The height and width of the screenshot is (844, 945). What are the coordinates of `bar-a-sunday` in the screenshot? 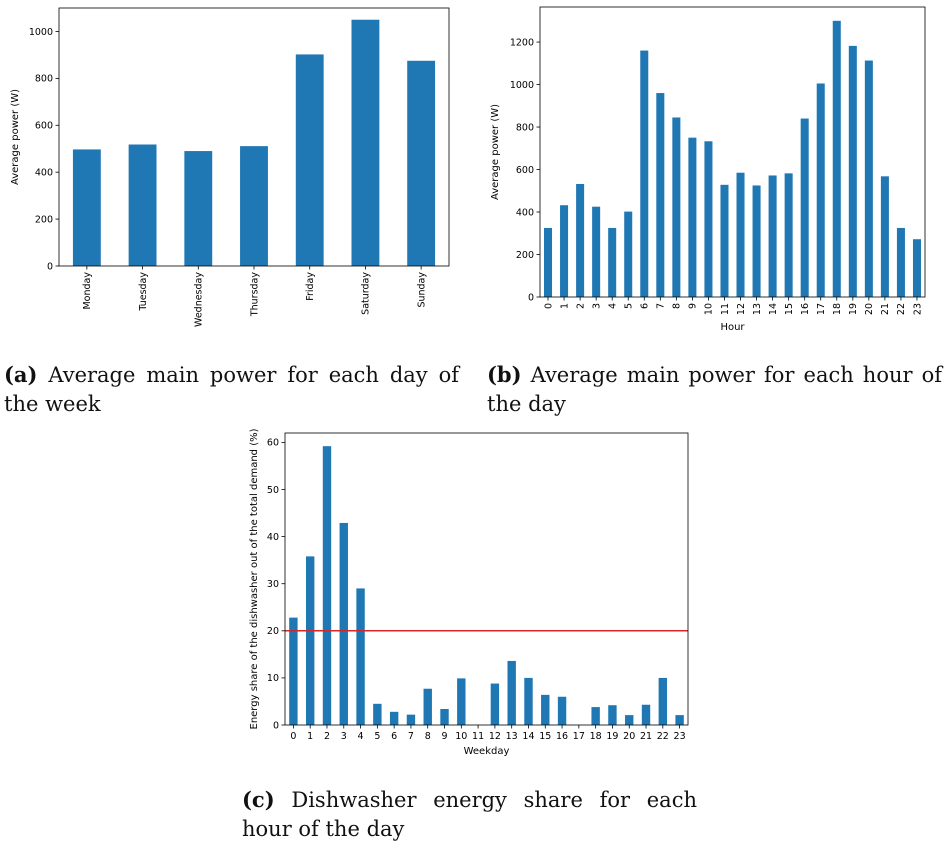 It's located at (421, 163).